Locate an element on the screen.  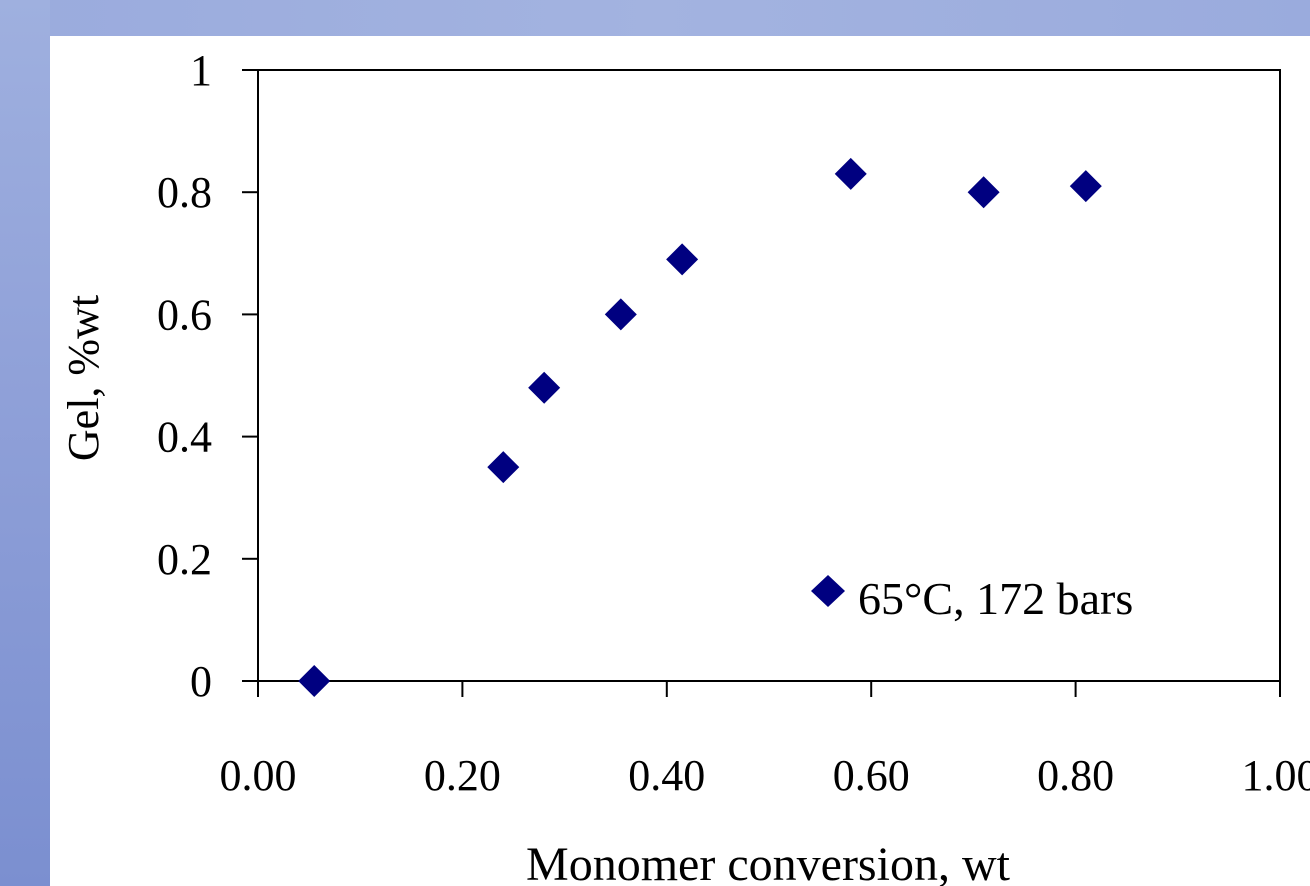
x-tick-label: 1.00 is located at coordinates (1276, 775).